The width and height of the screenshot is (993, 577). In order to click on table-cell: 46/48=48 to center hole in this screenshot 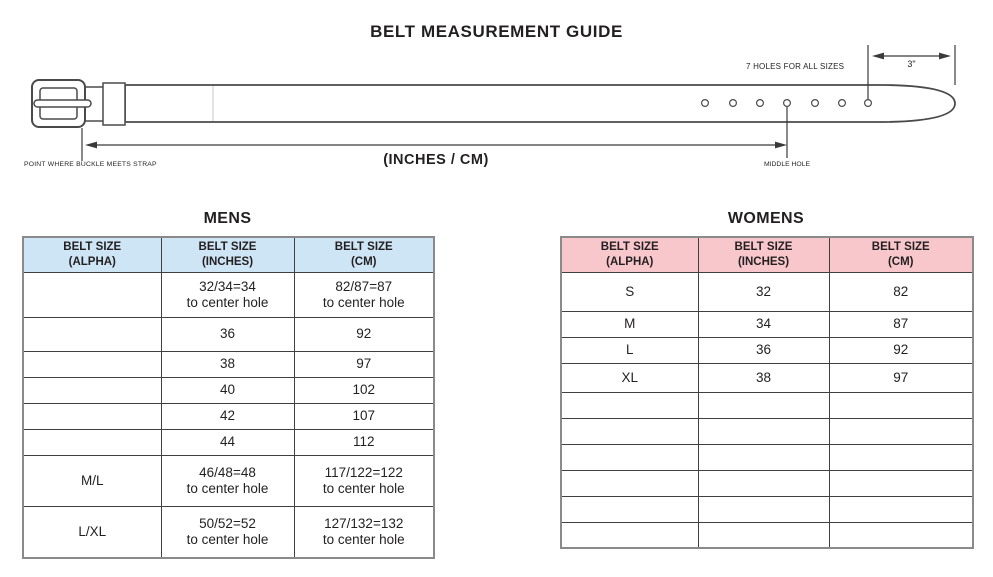, I will do `click(227, 480)`.